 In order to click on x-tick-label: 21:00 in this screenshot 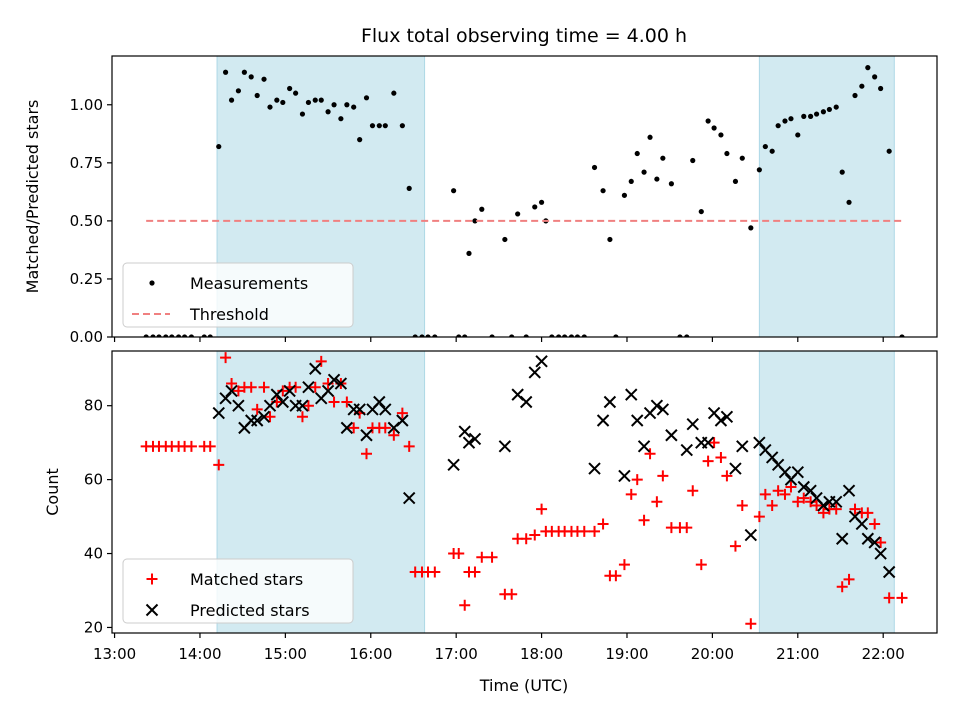, I will do `click(797, 654)`.